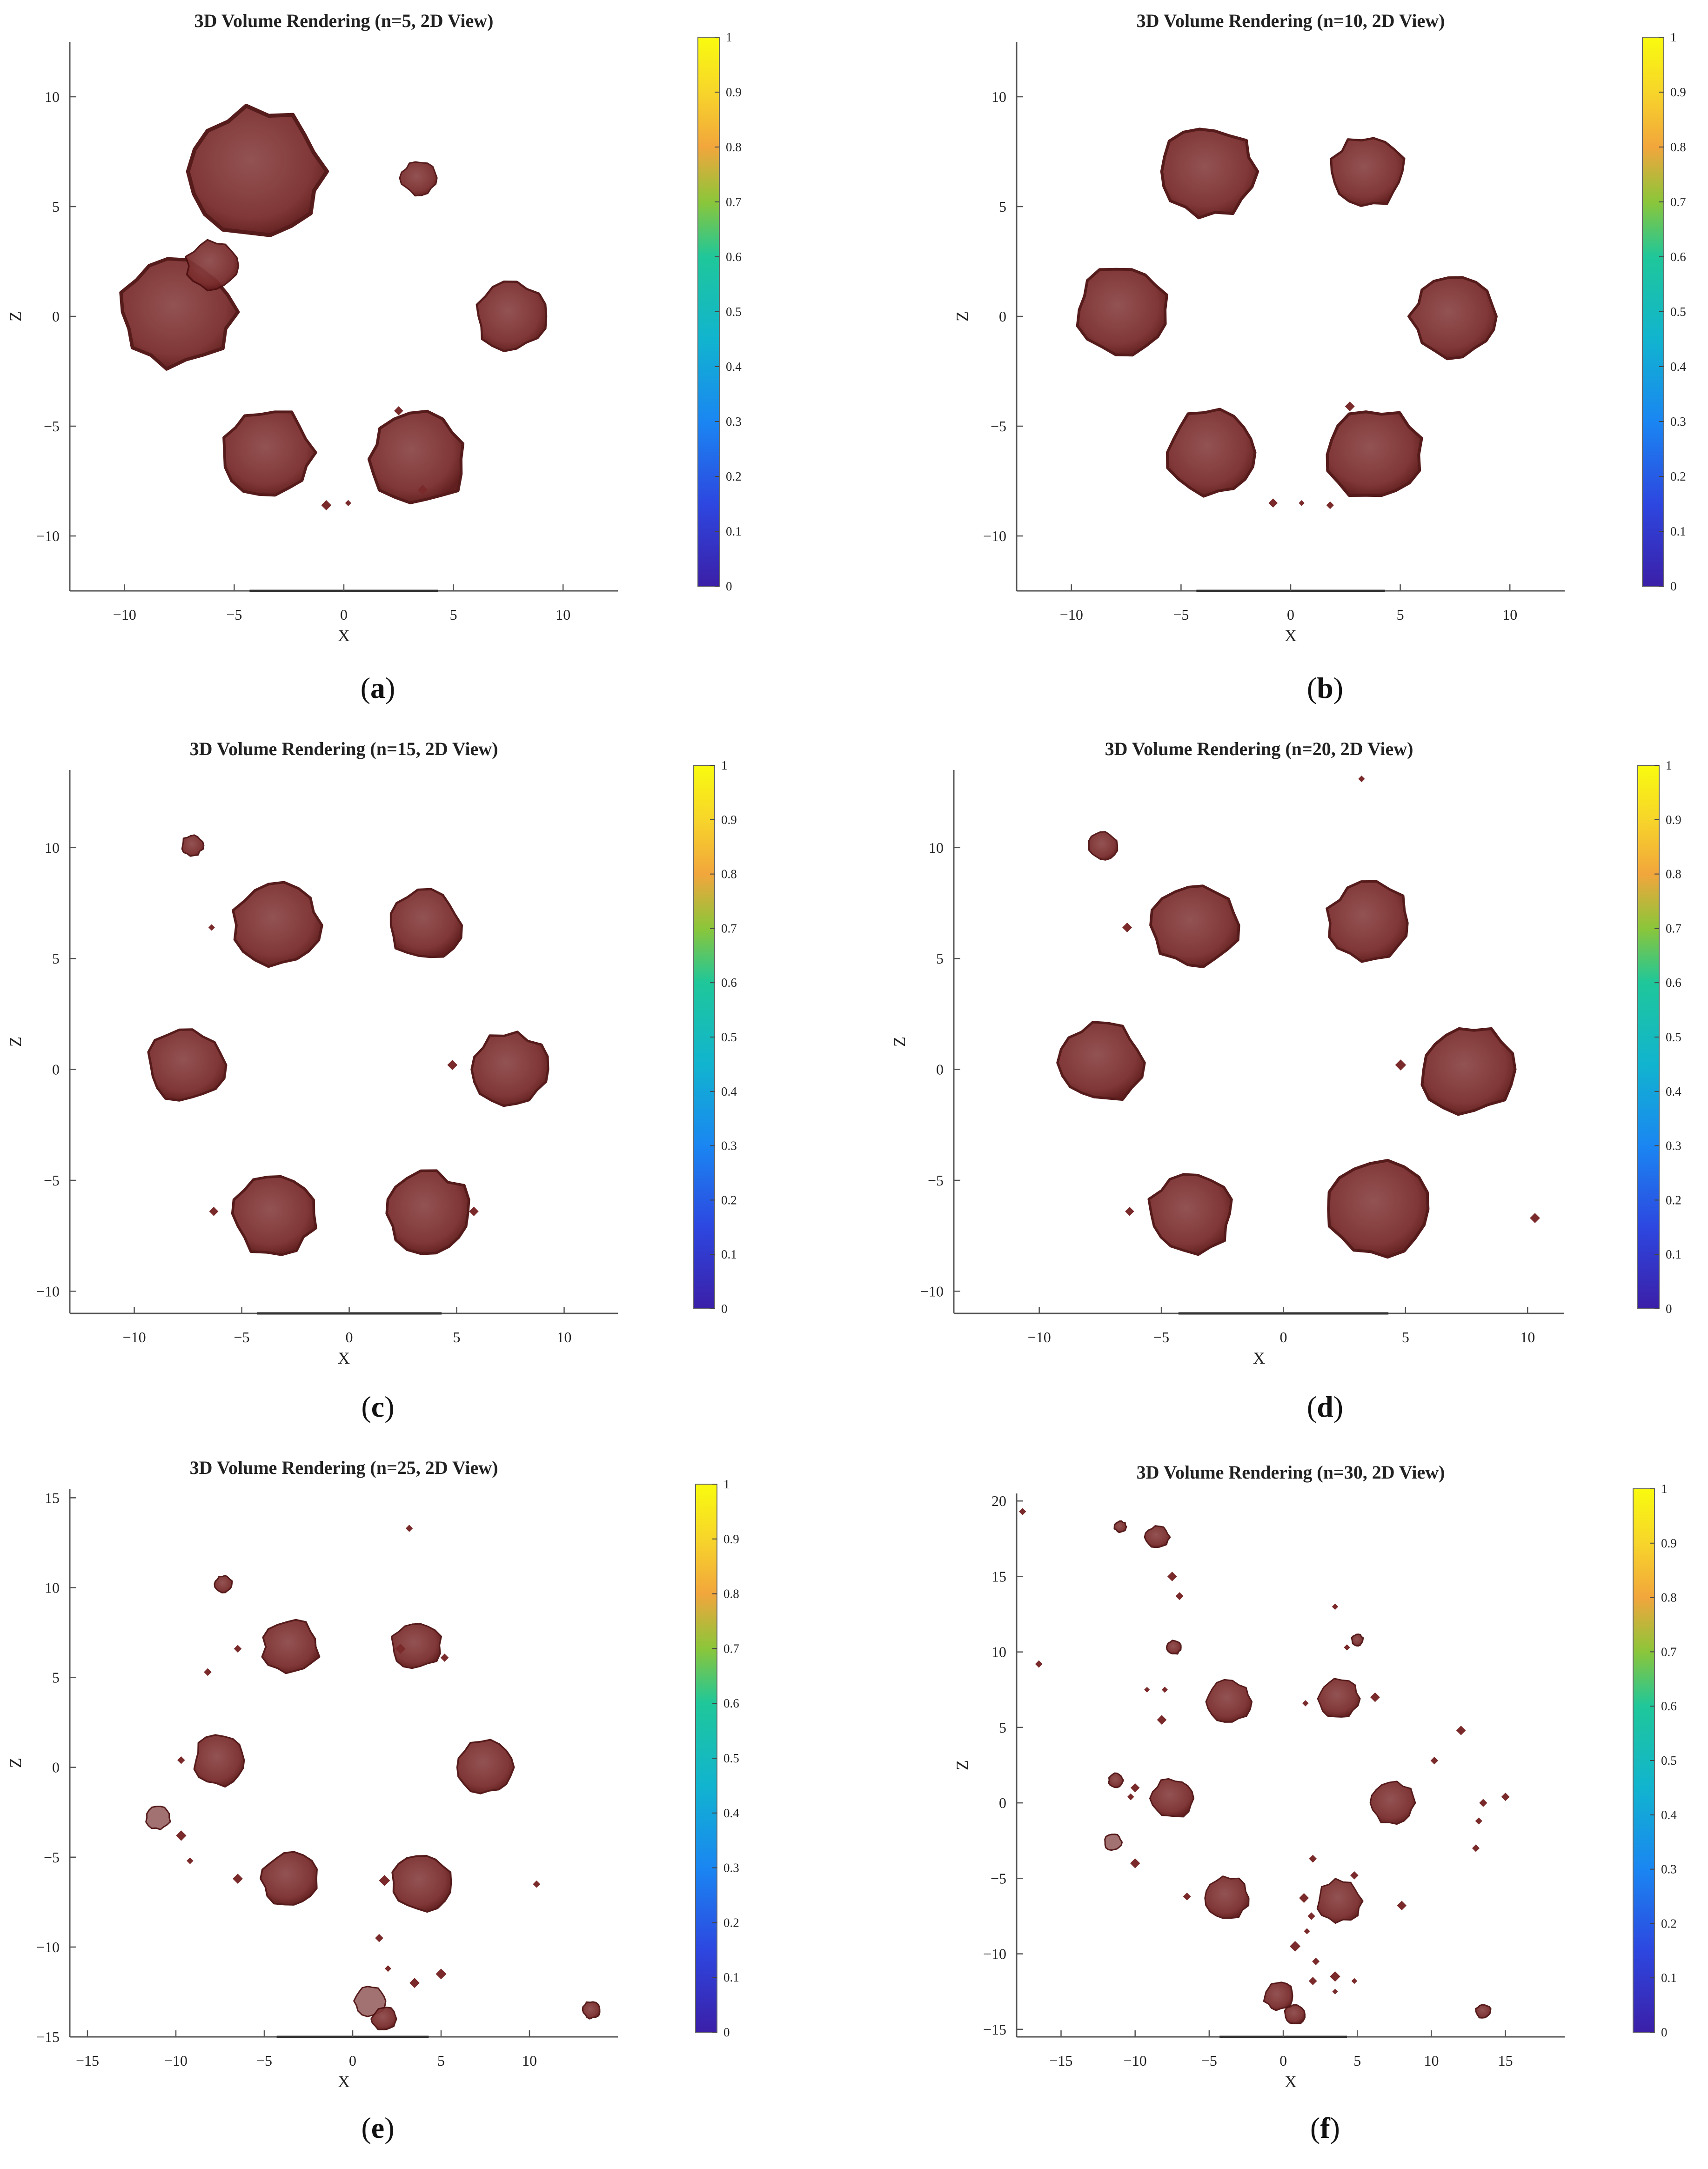 Image resolution: width=1708 pixels, height=2169 pixels. I want to click on panel-caption: (f), so click(1325, 2127).